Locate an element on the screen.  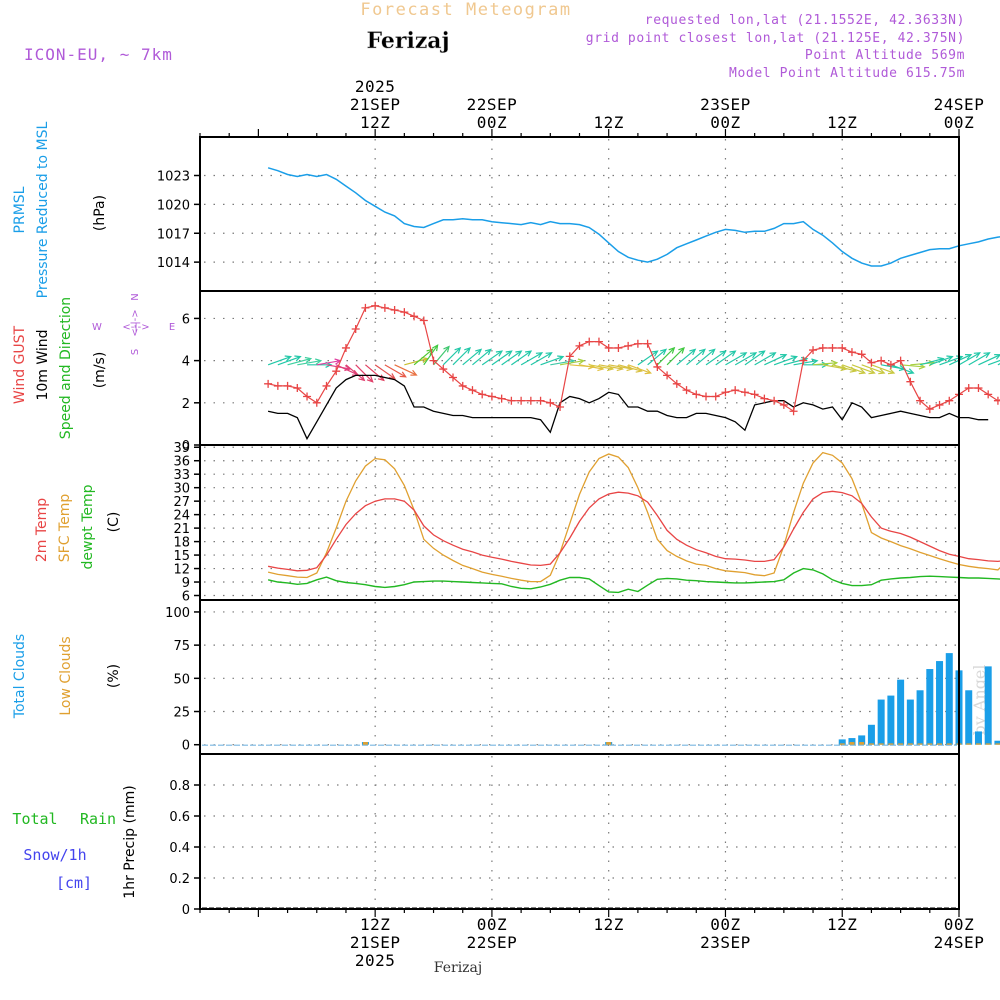
wind-ytick-label: 4 is located at coordinates (186, 362).